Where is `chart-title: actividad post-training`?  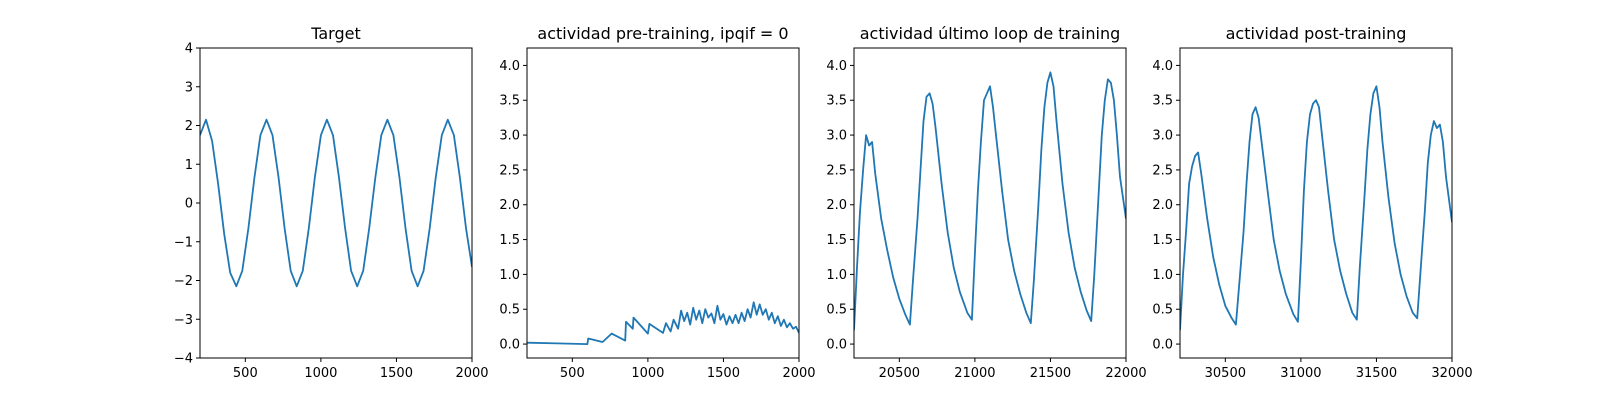
chart-title: actividad post-training is located at coordinates (1316, 33).